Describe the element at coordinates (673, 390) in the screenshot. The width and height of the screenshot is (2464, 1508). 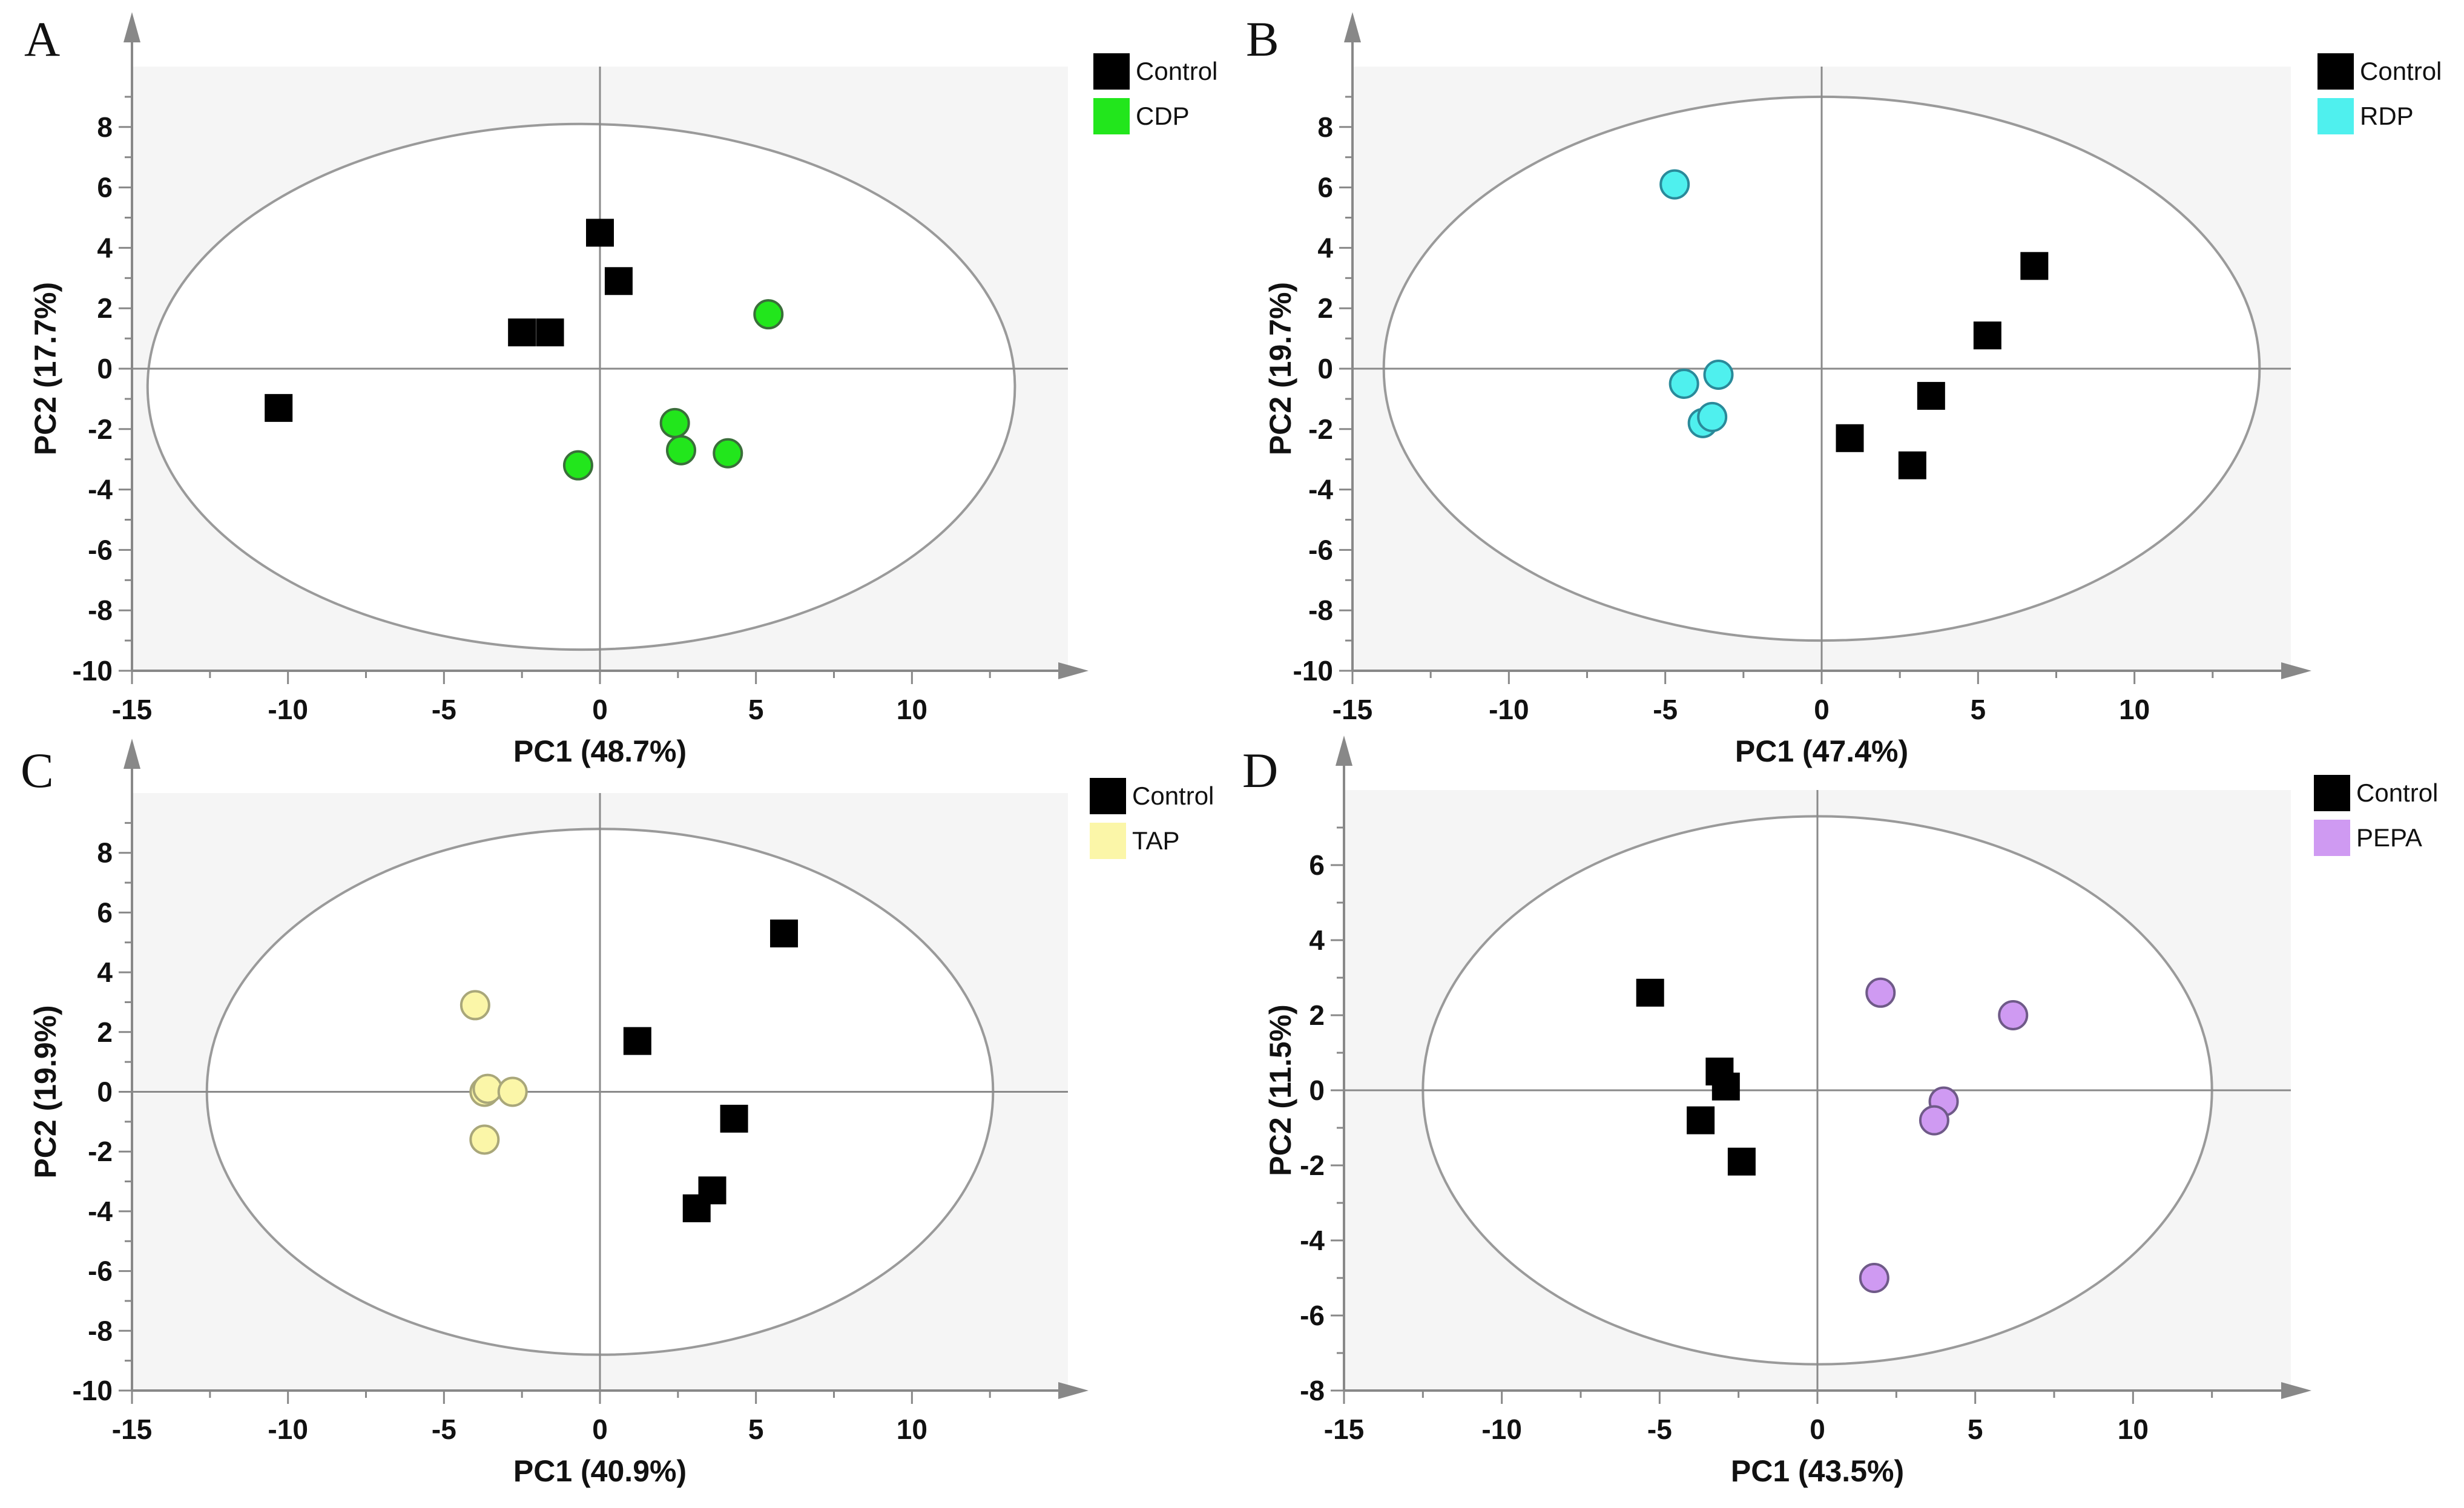
I see `series-cdp` at that location.